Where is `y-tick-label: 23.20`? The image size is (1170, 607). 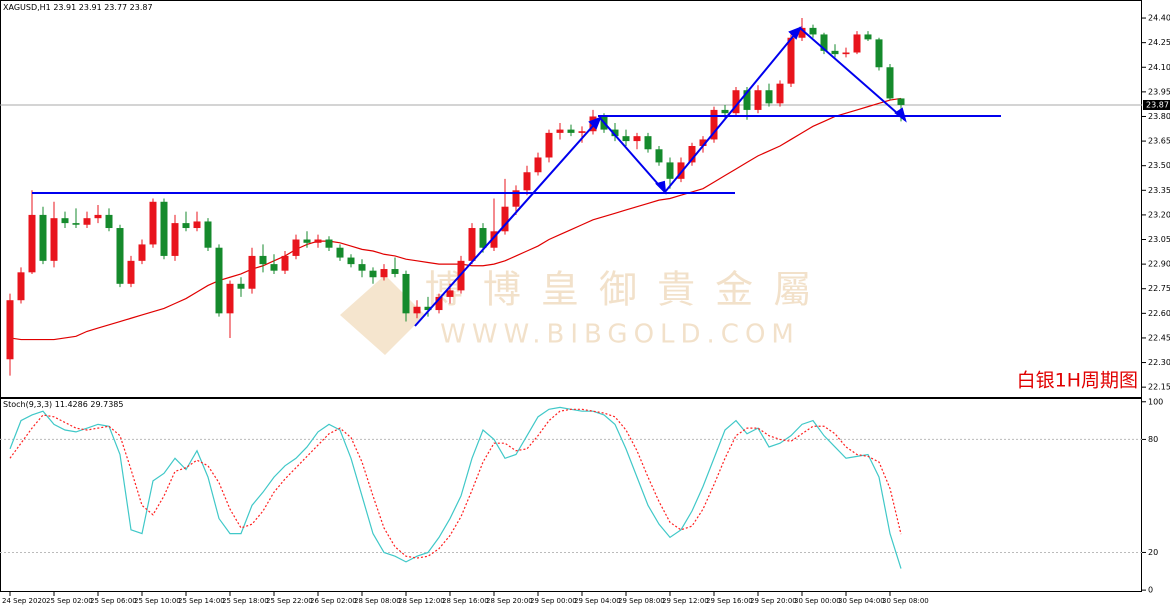
y-tick-label: 23.20 is located at coordinates (1159, 214).